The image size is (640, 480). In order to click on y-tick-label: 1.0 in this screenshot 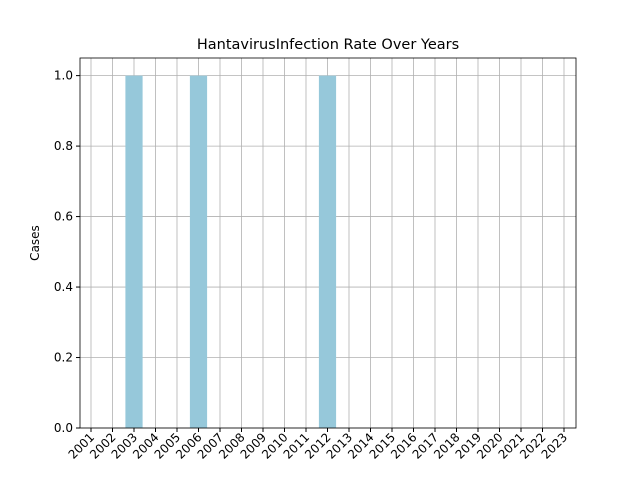, I will do `click(63, 76)`.